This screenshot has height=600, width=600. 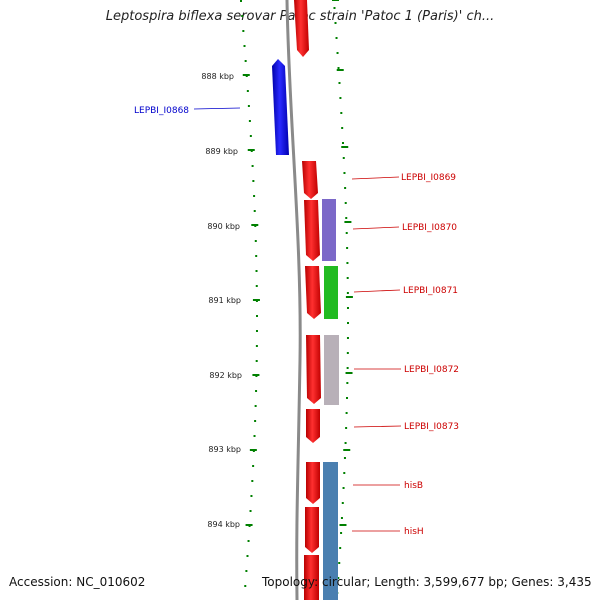 What do you see at coordinates (430, 291) in the screenshot?
I see `gene-label-LEPBI_I0871: LEPBI_I0871` at bounding box center [430, 291].